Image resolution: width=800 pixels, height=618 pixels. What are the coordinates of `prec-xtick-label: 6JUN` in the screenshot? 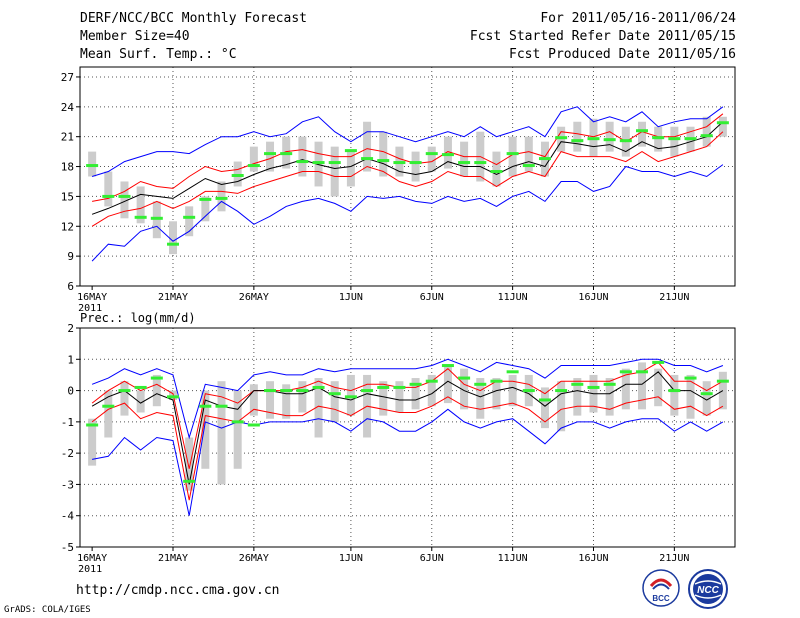 It's located at (432, 558).